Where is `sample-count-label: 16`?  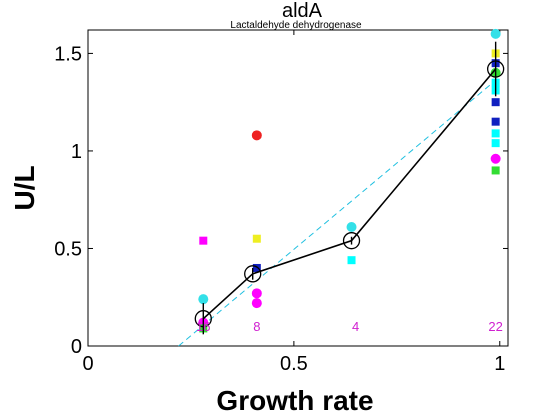
sample-count-label: 16 is located at coordinates (203, 326).